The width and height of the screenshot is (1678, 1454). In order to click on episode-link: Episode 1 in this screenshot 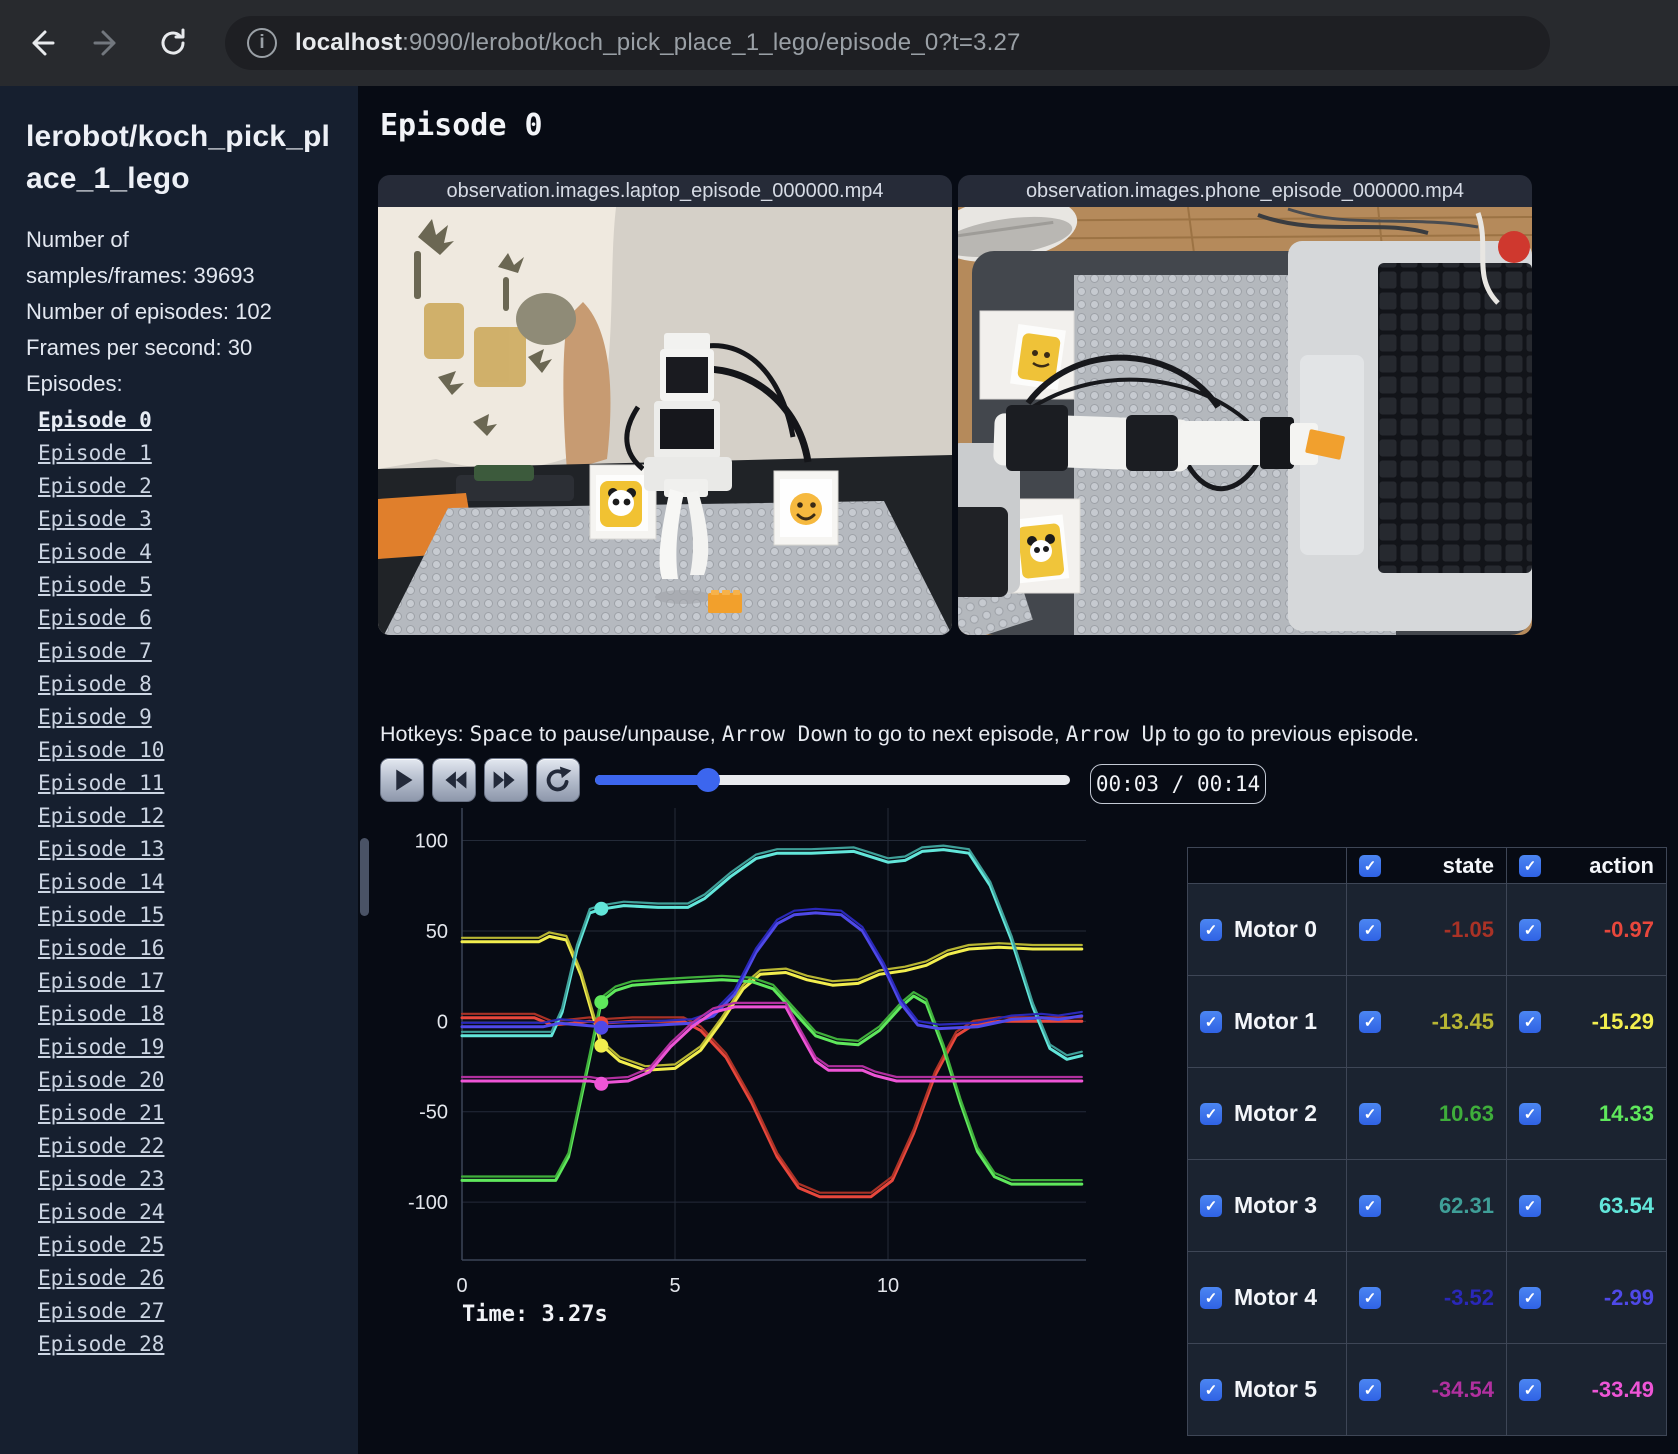, I will do `click(95, 453)`.